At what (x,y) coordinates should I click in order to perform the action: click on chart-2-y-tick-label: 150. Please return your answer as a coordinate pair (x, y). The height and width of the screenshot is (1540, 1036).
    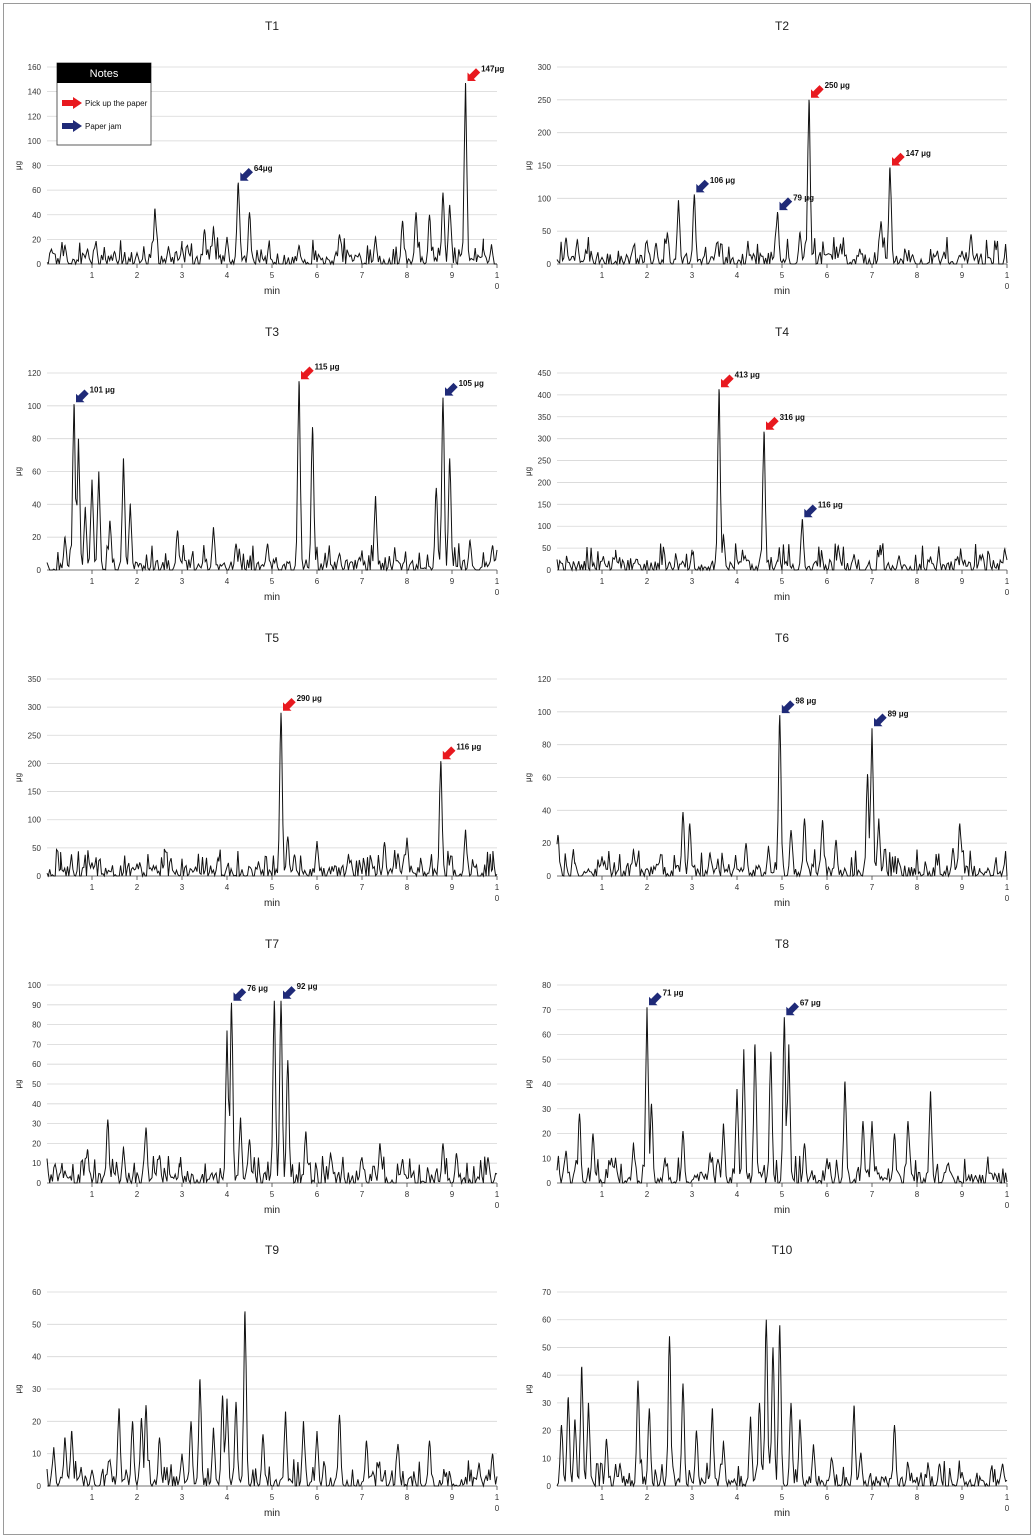
    Looking at the image, I should click on (545, 166).